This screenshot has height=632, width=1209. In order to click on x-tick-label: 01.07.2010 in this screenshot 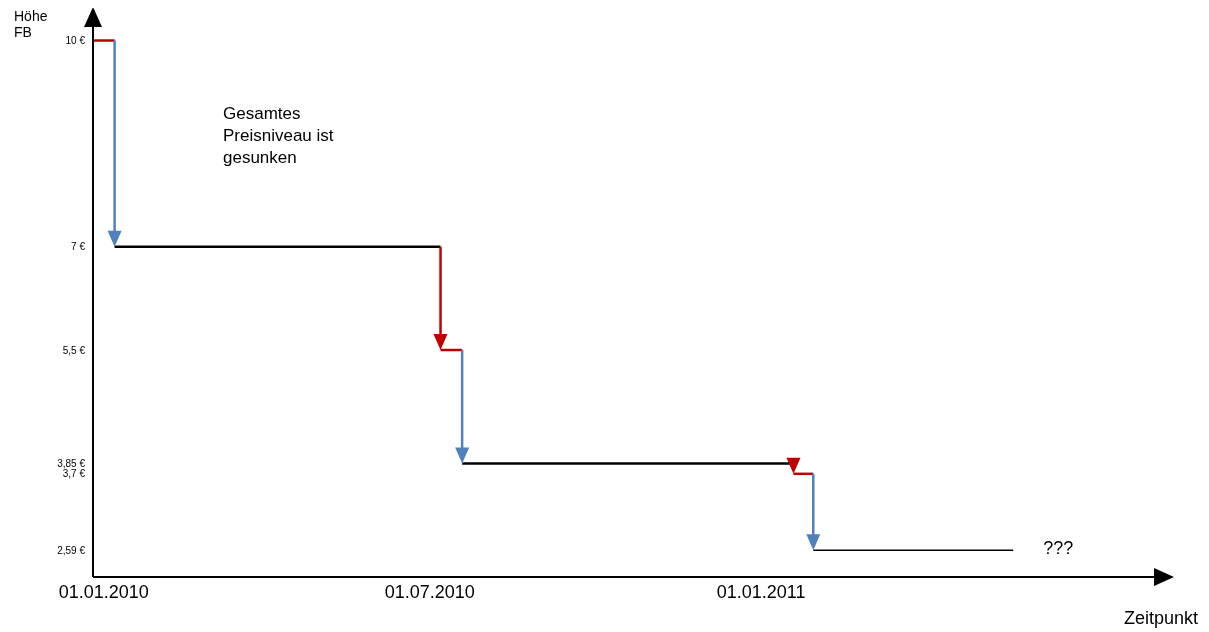, I will do `click(429, 591)`.